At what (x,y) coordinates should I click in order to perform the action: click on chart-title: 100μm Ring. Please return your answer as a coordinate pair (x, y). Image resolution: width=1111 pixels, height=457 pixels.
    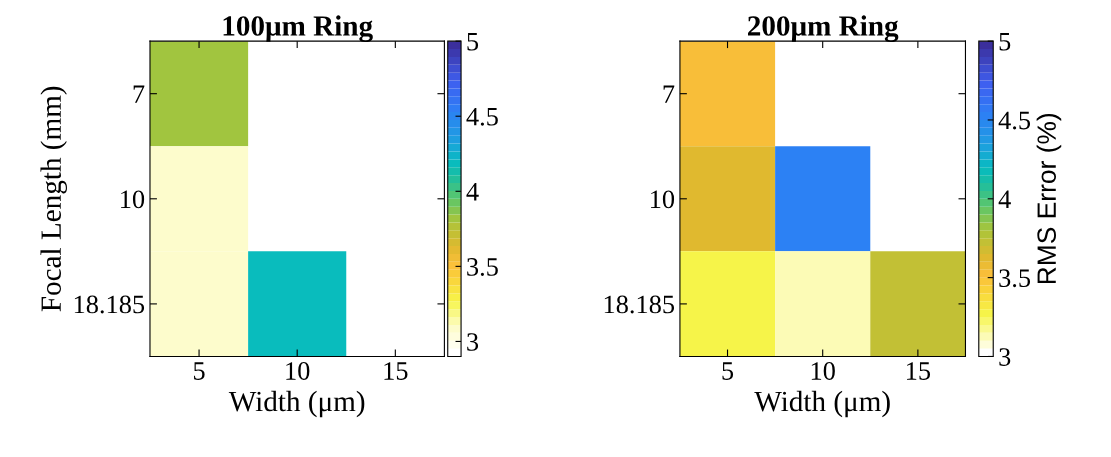
    Looking at the image, I should click on (298, 29).